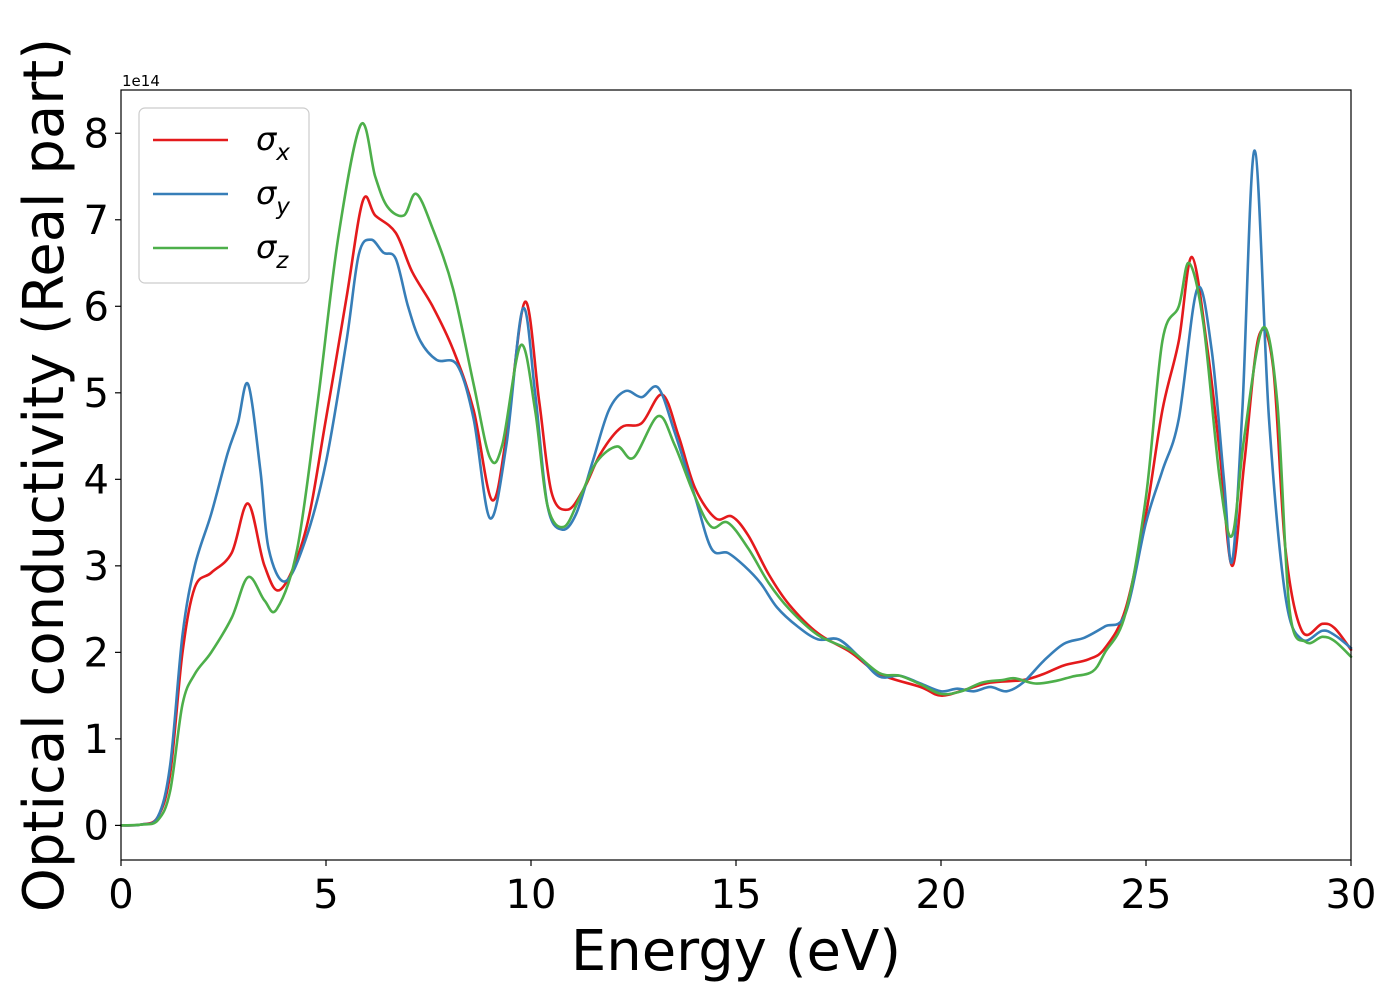 Image resolution: width=1400 pixels, height=1005 pixels. Describe the element at coordinates (96, 394) in the screenshot. I see `y-tick-label: 5` at that location.